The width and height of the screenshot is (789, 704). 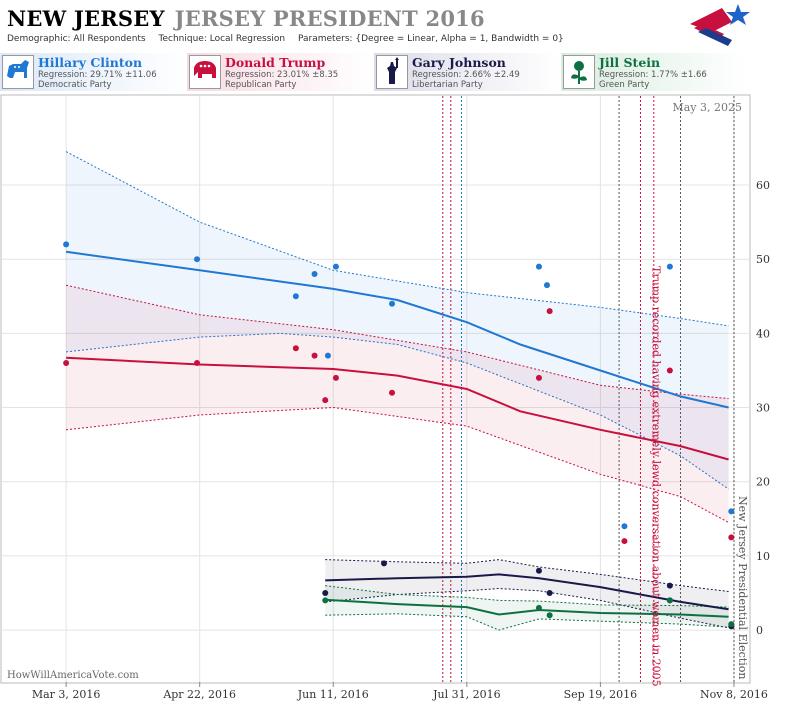 I want to click on x-tick-label: Mar 3, 2016, so click(x=66, y=694).